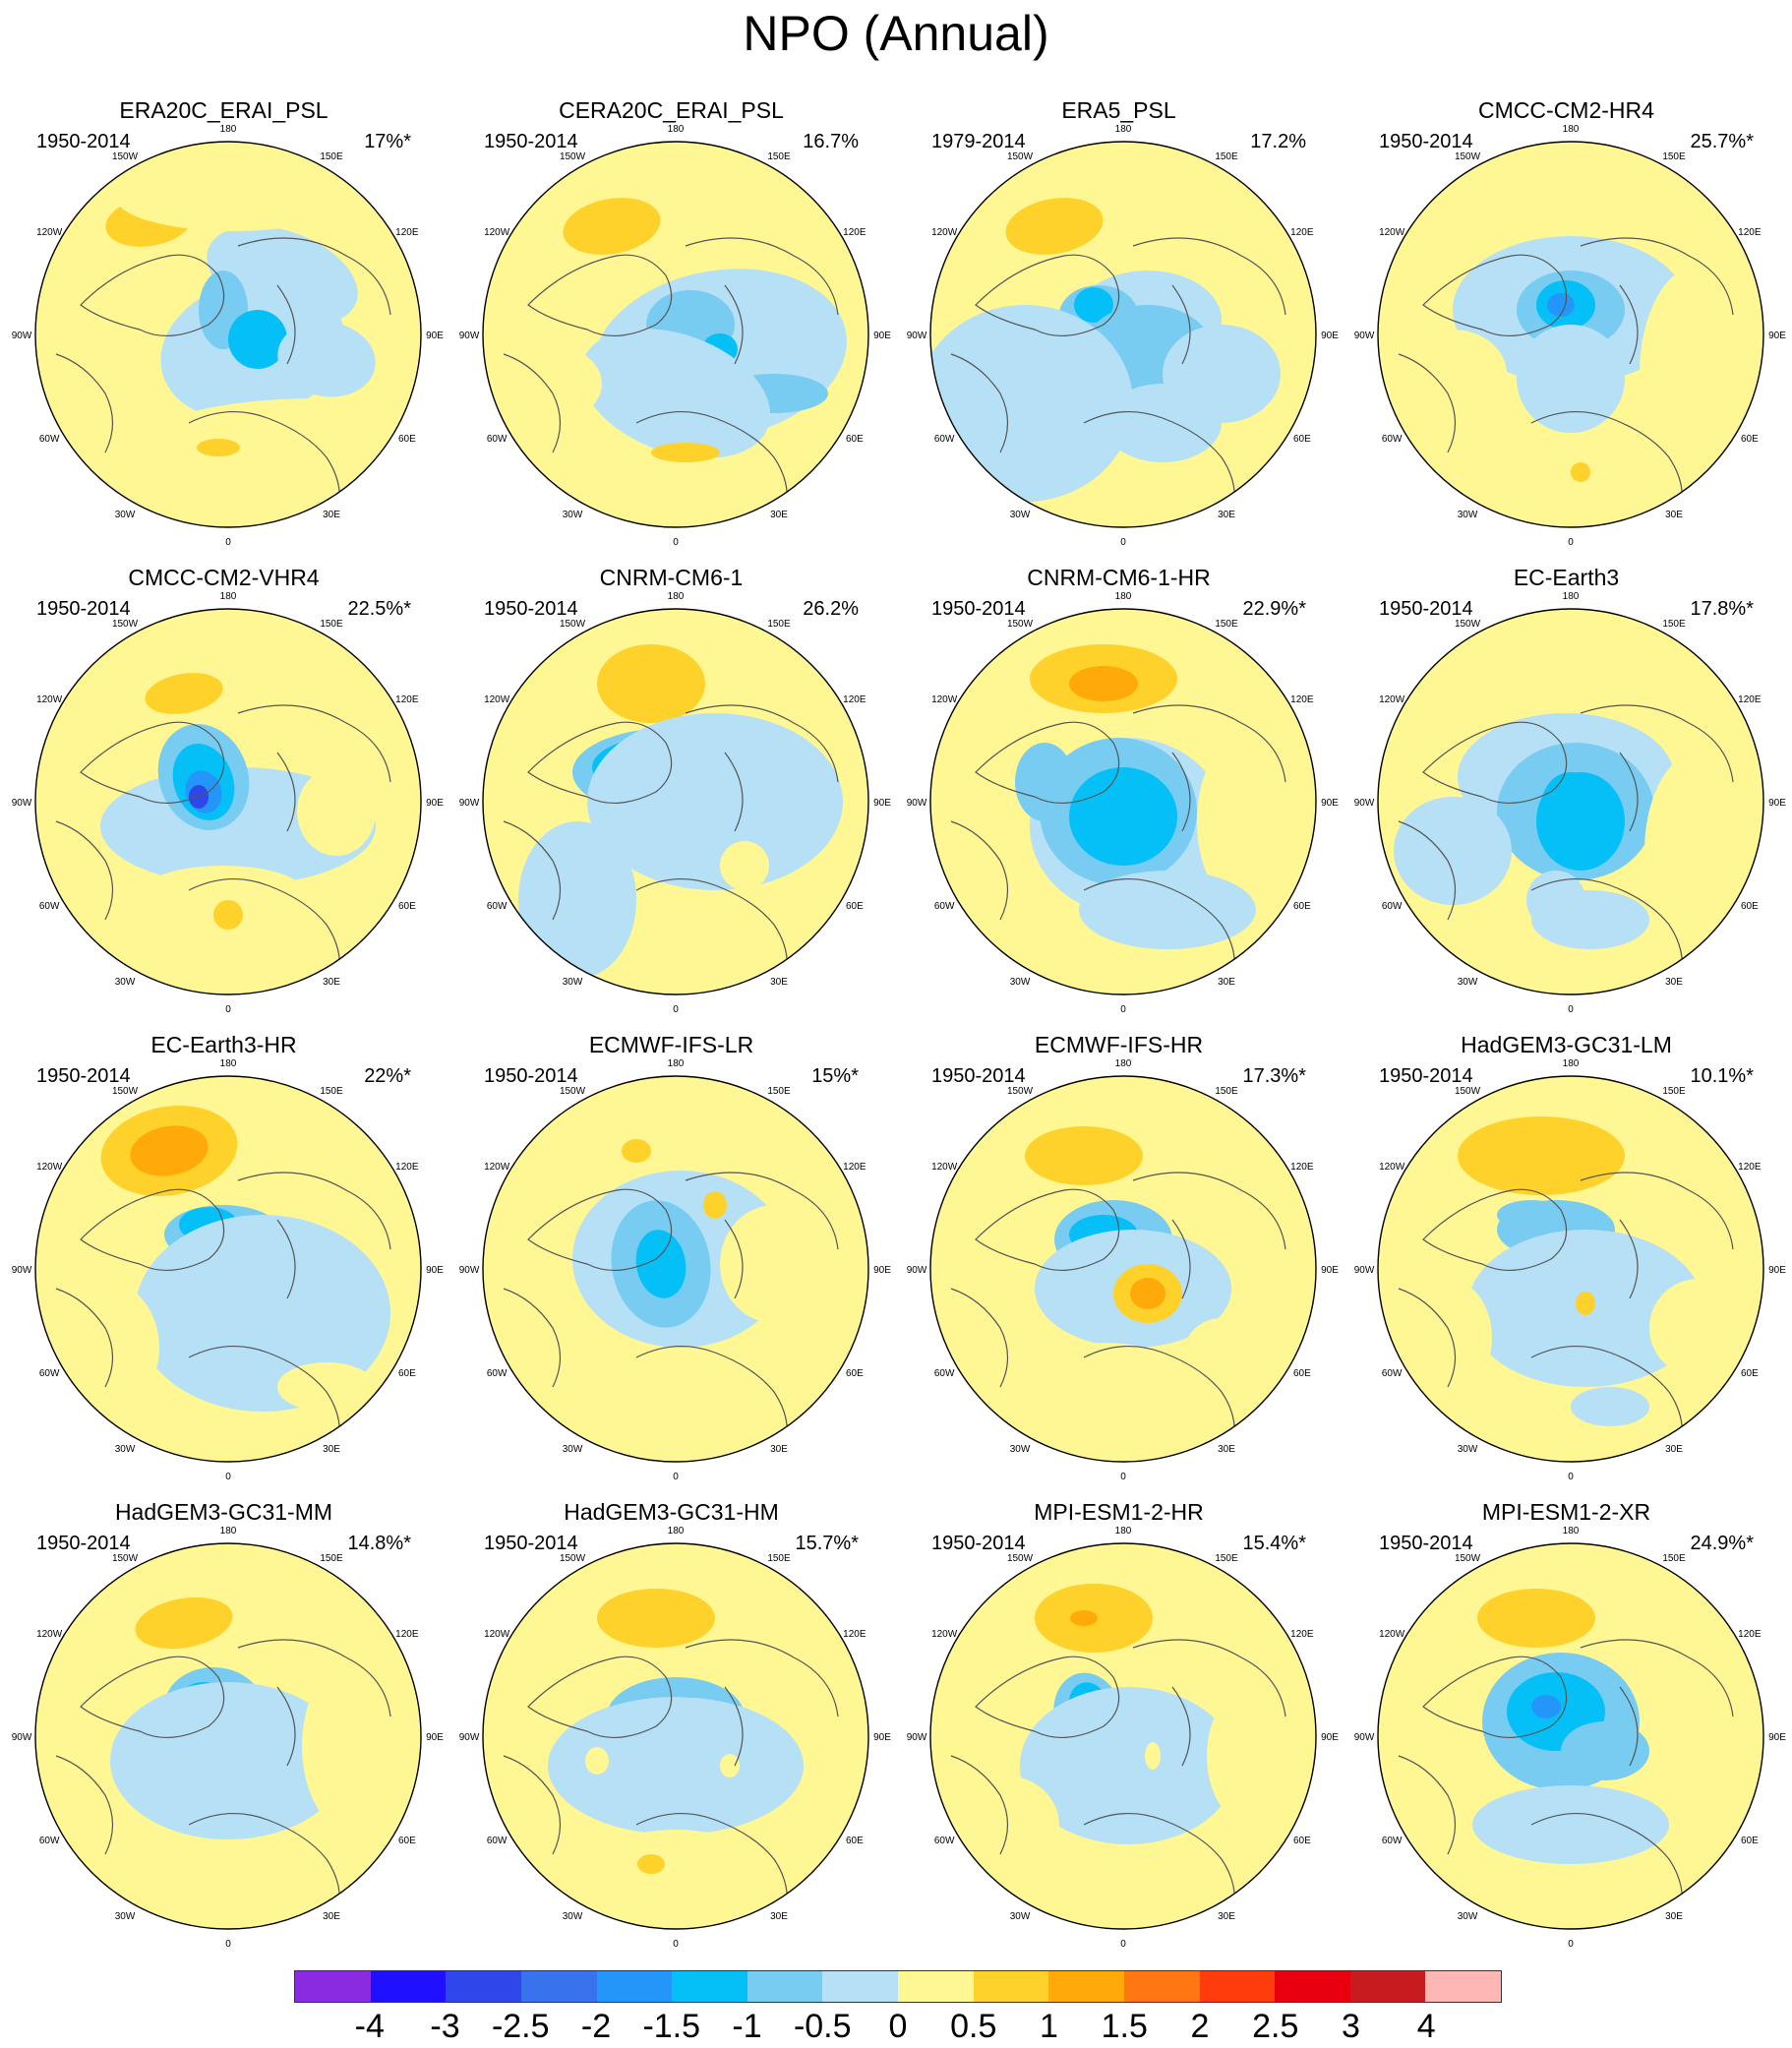 The width and height of the screenshot is (1792, 2048). What do you see at coordinates (1274, 1076) in the screenshot?
I see `panel-explained-variance: 17.3%*` at bounding box center [1274, 1076].